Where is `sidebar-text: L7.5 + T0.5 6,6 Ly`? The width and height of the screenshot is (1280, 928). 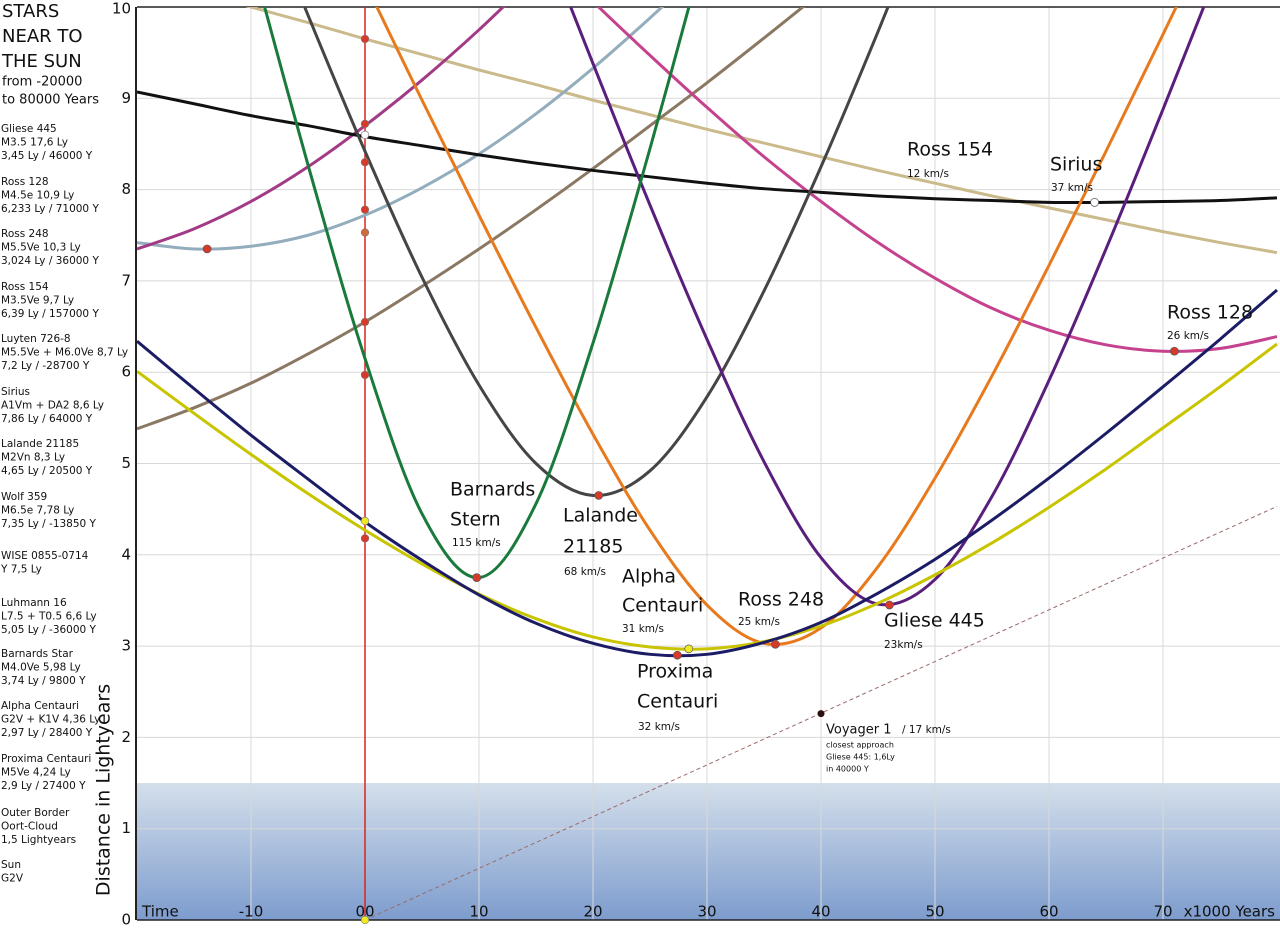
sidebar-text: L7.5 + T0.5 6,6 Ly is located at coordinates (49, 617).